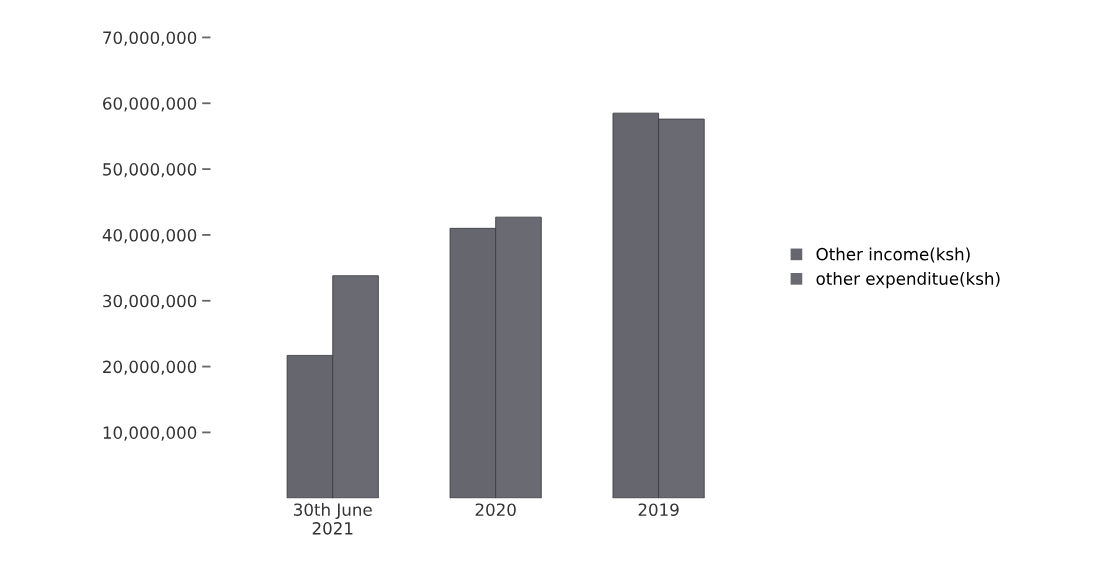  I want to click on legend-label: Other income(ksh), so click(893, 255).